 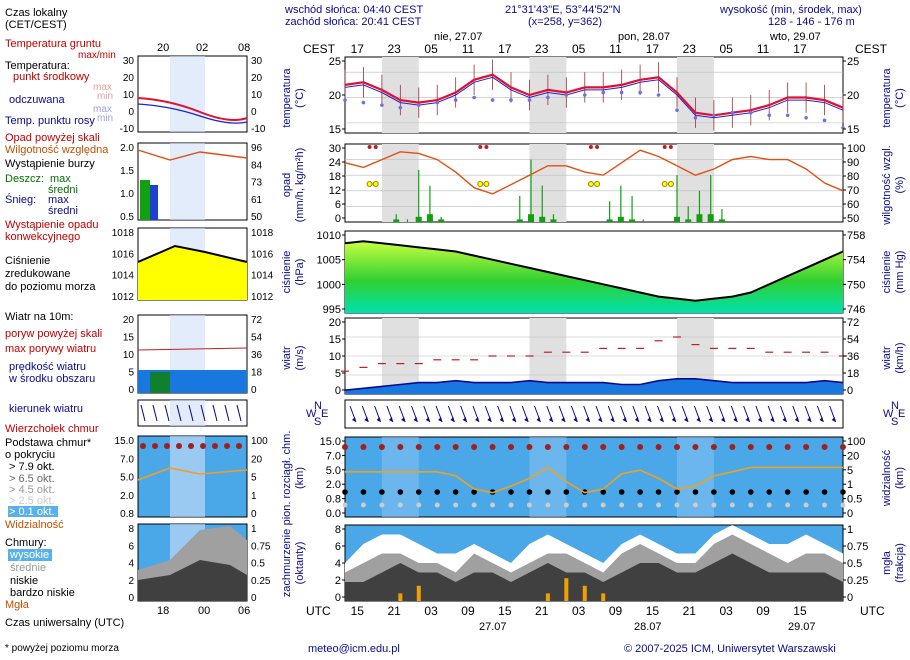 What do you see at coordinates (811, 22) in the screenshot?
I see `elevation-values: 128 - 146 - 176 m` at bounding box center [811, 22].